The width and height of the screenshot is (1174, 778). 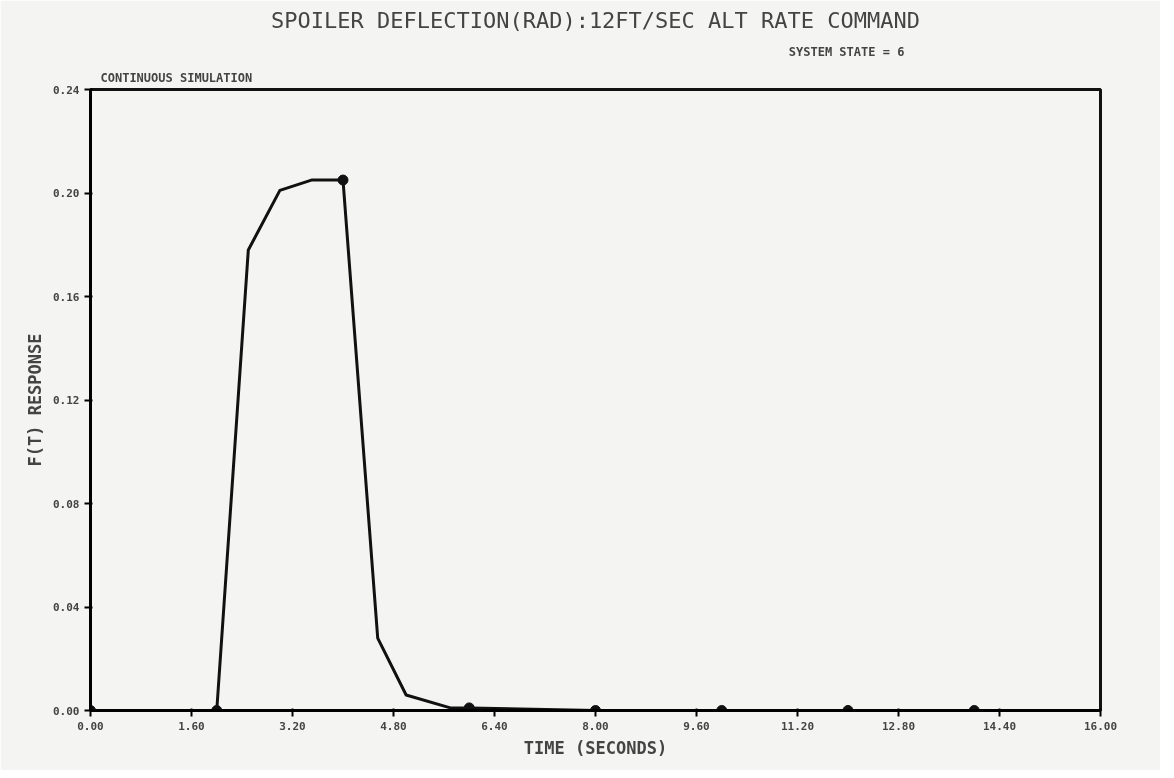 I want to click on x-tick-label: 9.60, so click(x=696, y=726).